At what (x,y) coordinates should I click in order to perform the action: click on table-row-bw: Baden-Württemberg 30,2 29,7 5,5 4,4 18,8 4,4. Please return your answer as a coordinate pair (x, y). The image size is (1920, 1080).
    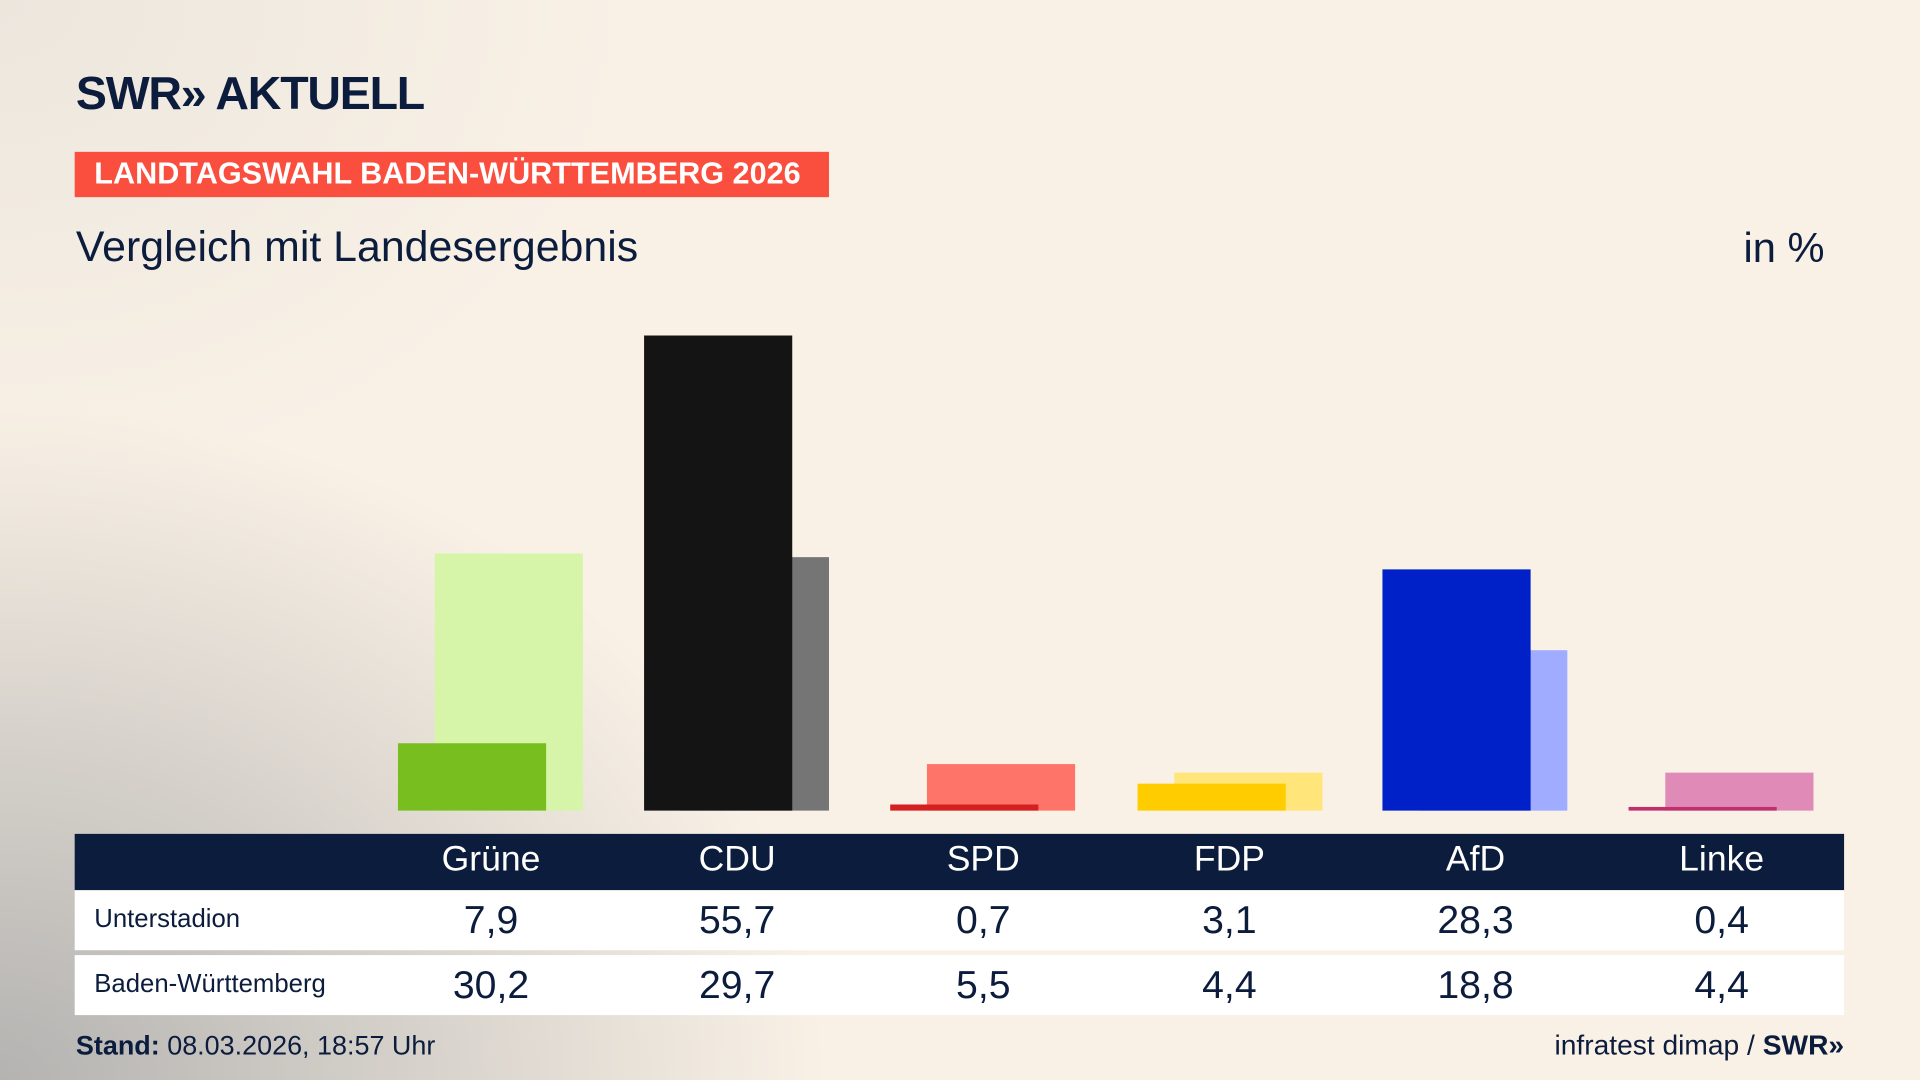
    Looking at the image, I should click on (959, 985).